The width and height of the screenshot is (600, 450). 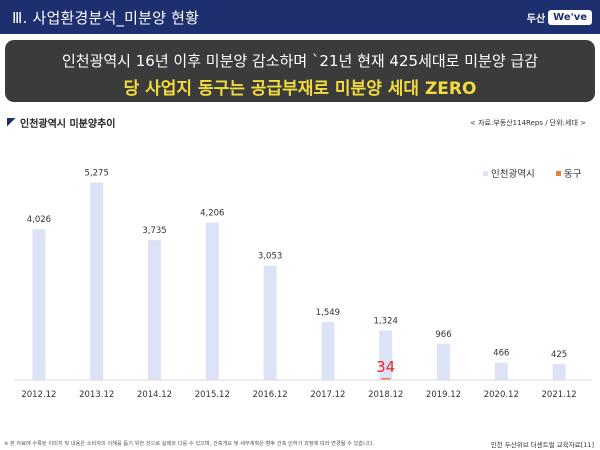 What do you see at coordinates (270, 395) in the screenshot?
I see `x-tick-label: 2016.12` at bounding box center [270, 395].